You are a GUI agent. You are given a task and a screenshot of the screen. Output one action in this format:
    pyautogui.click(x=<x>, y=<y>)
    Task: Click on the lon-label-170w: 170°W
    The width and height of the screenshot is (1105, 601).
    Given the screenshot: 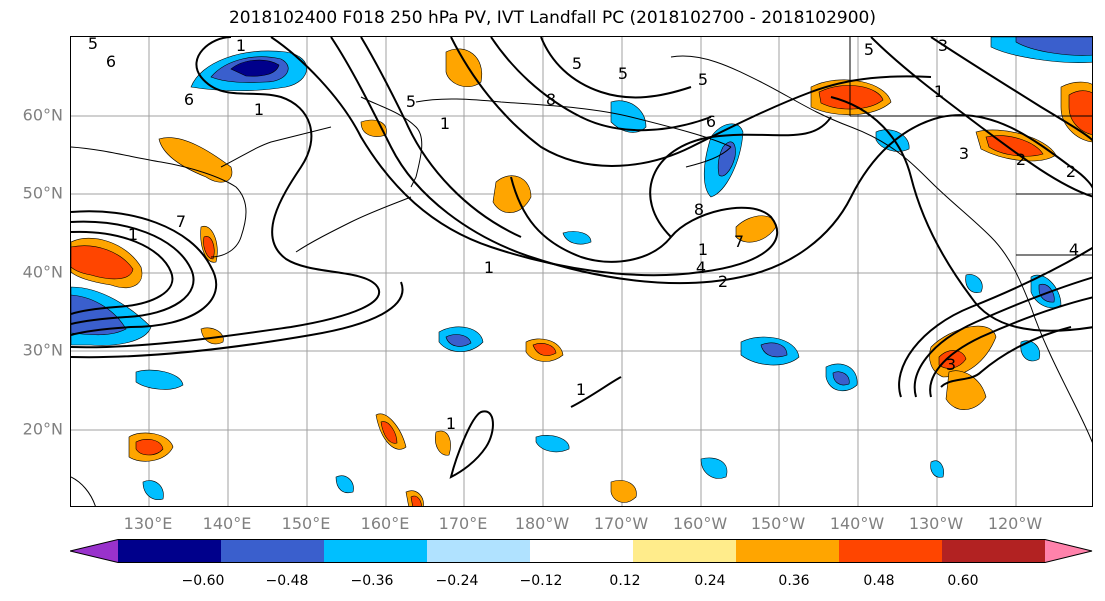 What is the action you would take?
    pyautogui.click(x=621, y=523)
    